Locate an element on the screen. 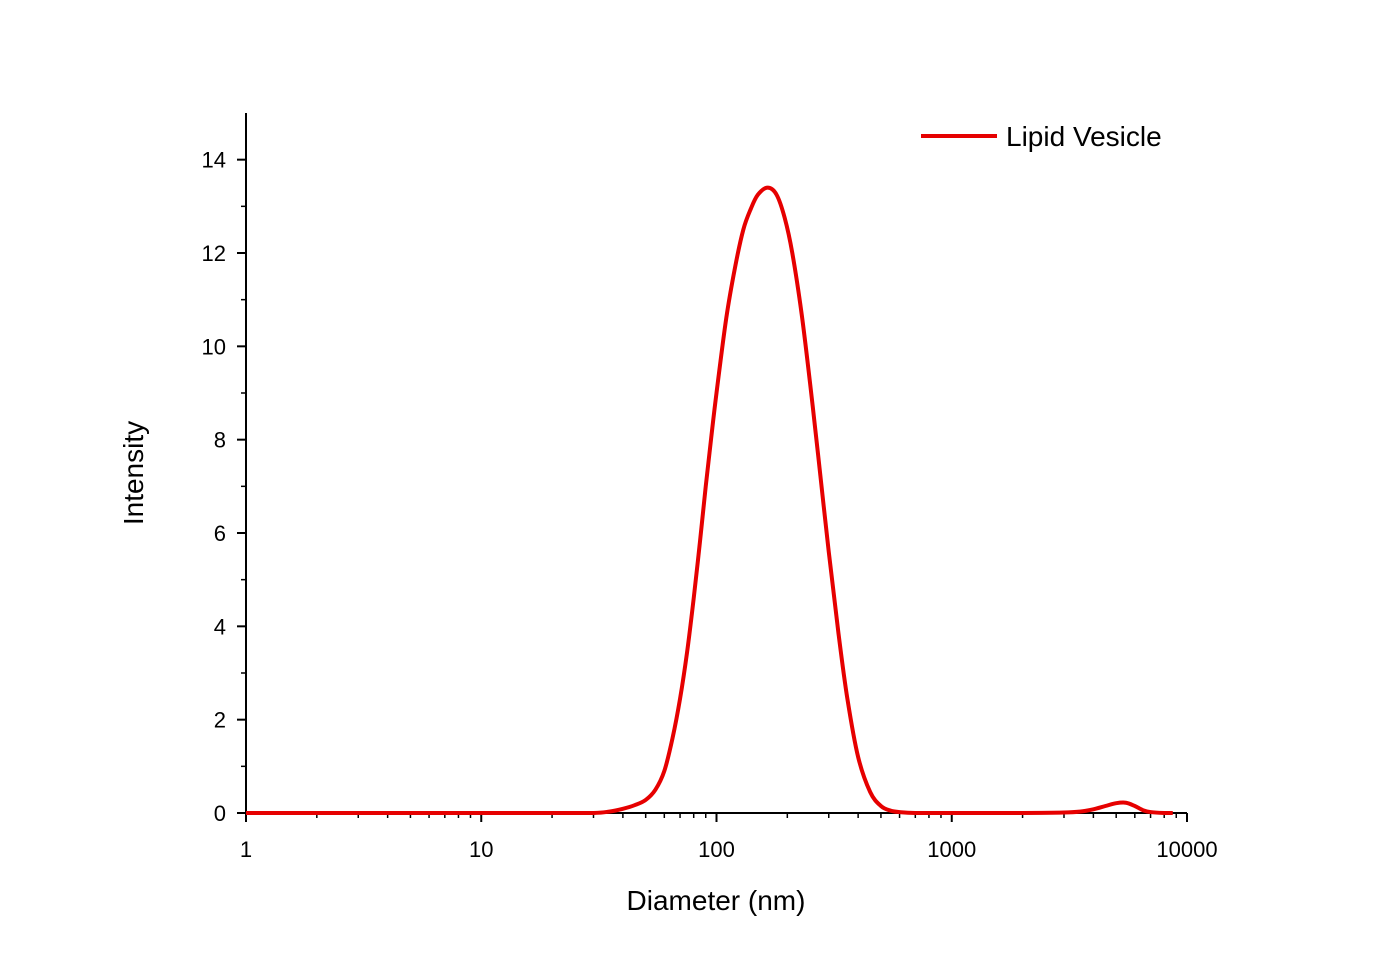 The height and width of the screenshot is (976, 1378). legend-label-lipid-vesicle: Lipid Vesicle is located at coordinates (1084, 136).